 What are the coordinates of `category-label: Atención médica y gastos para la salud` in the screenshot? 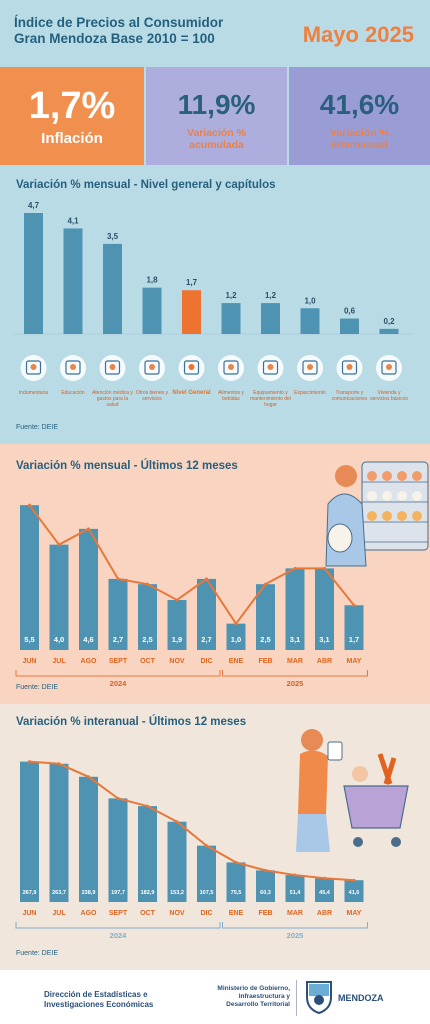 It's located at (112, 399).